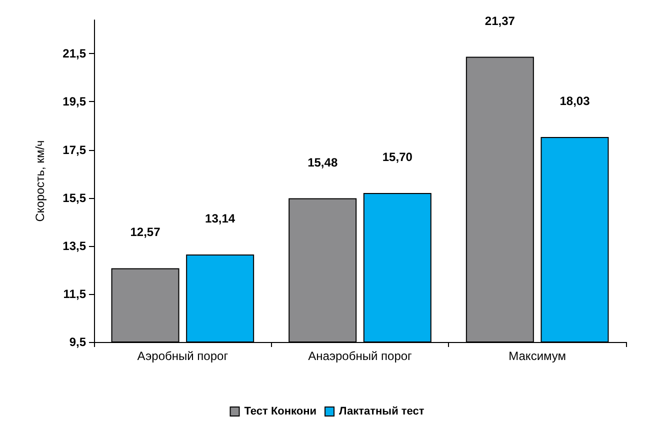 The image size is (654, 438). I want to click on y-tick-label: 19,5, so click(74, 101).